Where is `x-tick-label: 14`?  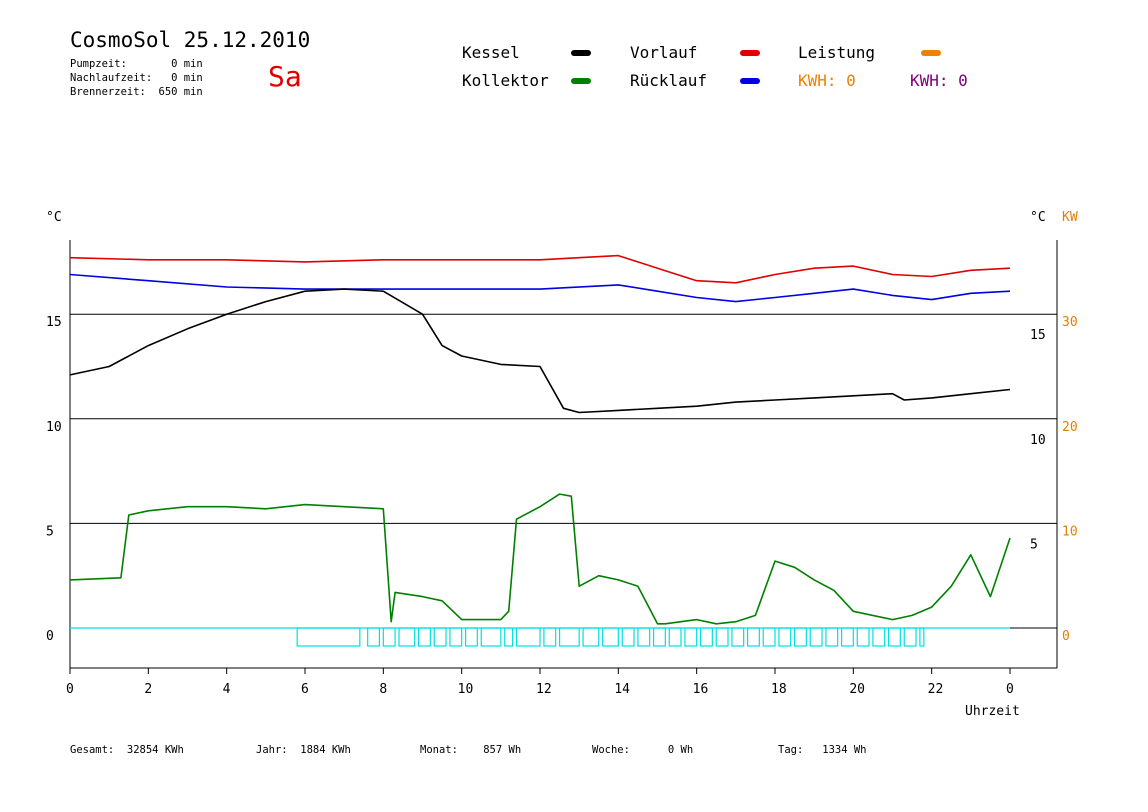
x-tick-label: 14 is located at coordinates (622, 689).